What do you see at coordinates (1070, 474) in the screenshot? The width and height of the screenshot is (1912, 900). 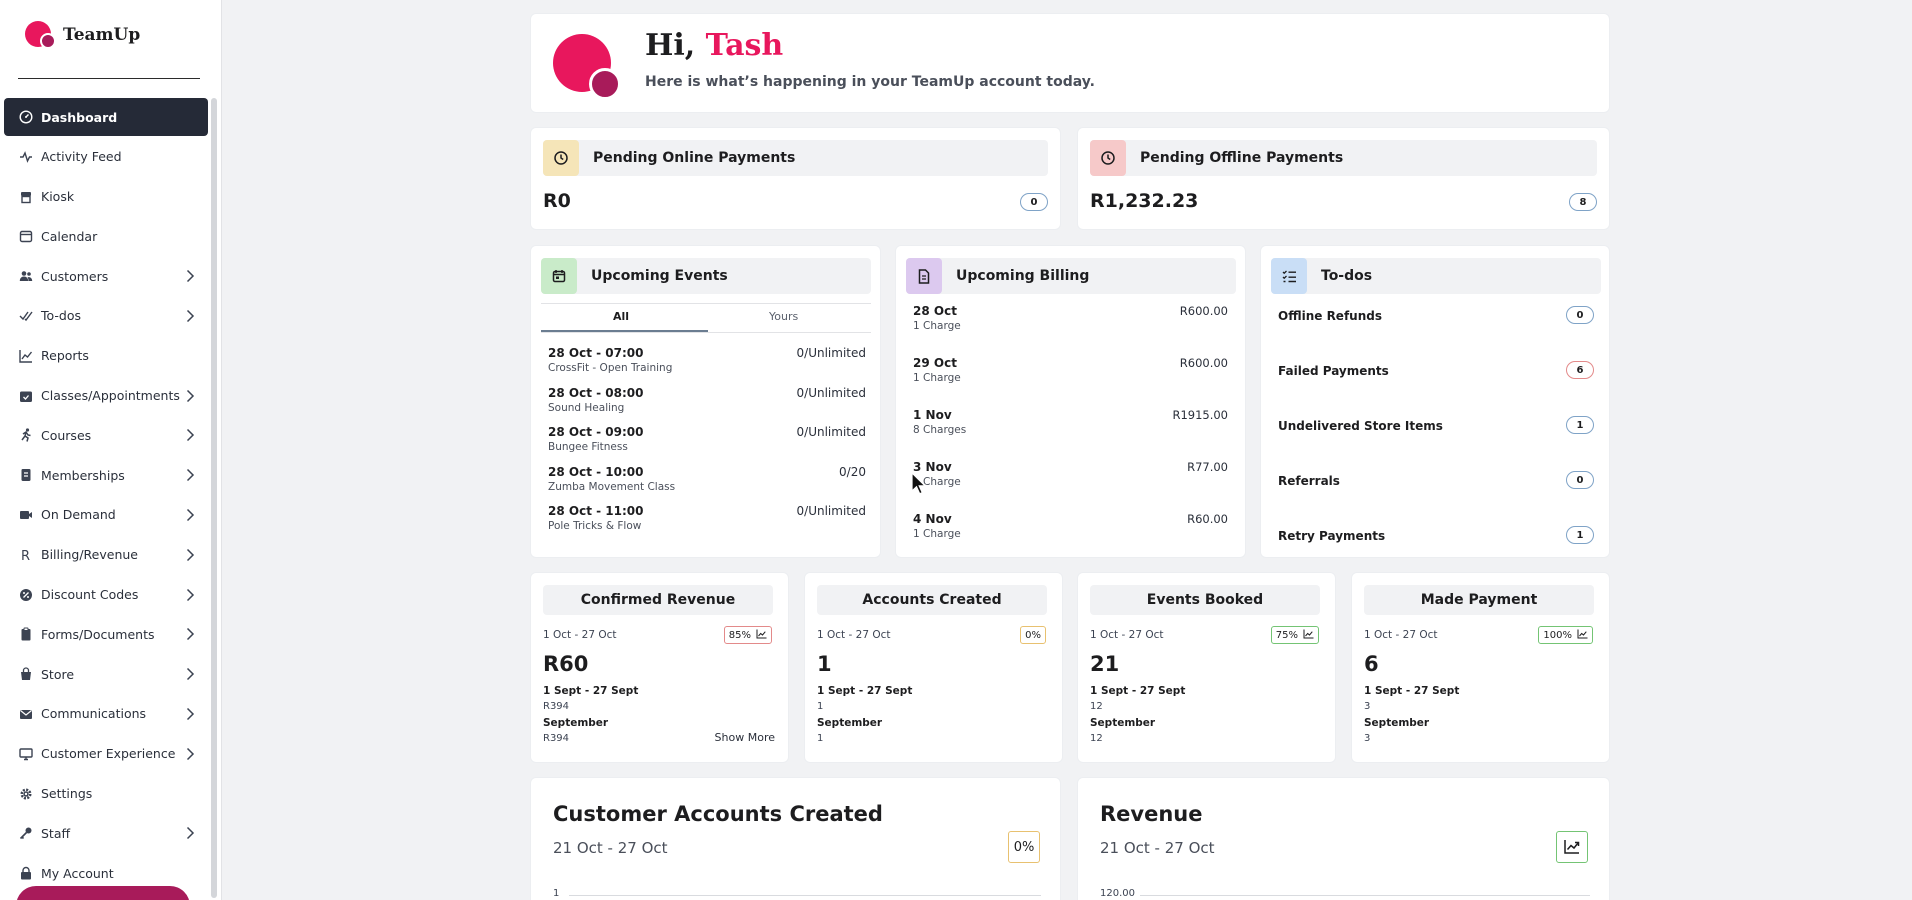 I see `billing-row: 3 Nov 1 Charge R77.00` at bounding box center [1070, 474].